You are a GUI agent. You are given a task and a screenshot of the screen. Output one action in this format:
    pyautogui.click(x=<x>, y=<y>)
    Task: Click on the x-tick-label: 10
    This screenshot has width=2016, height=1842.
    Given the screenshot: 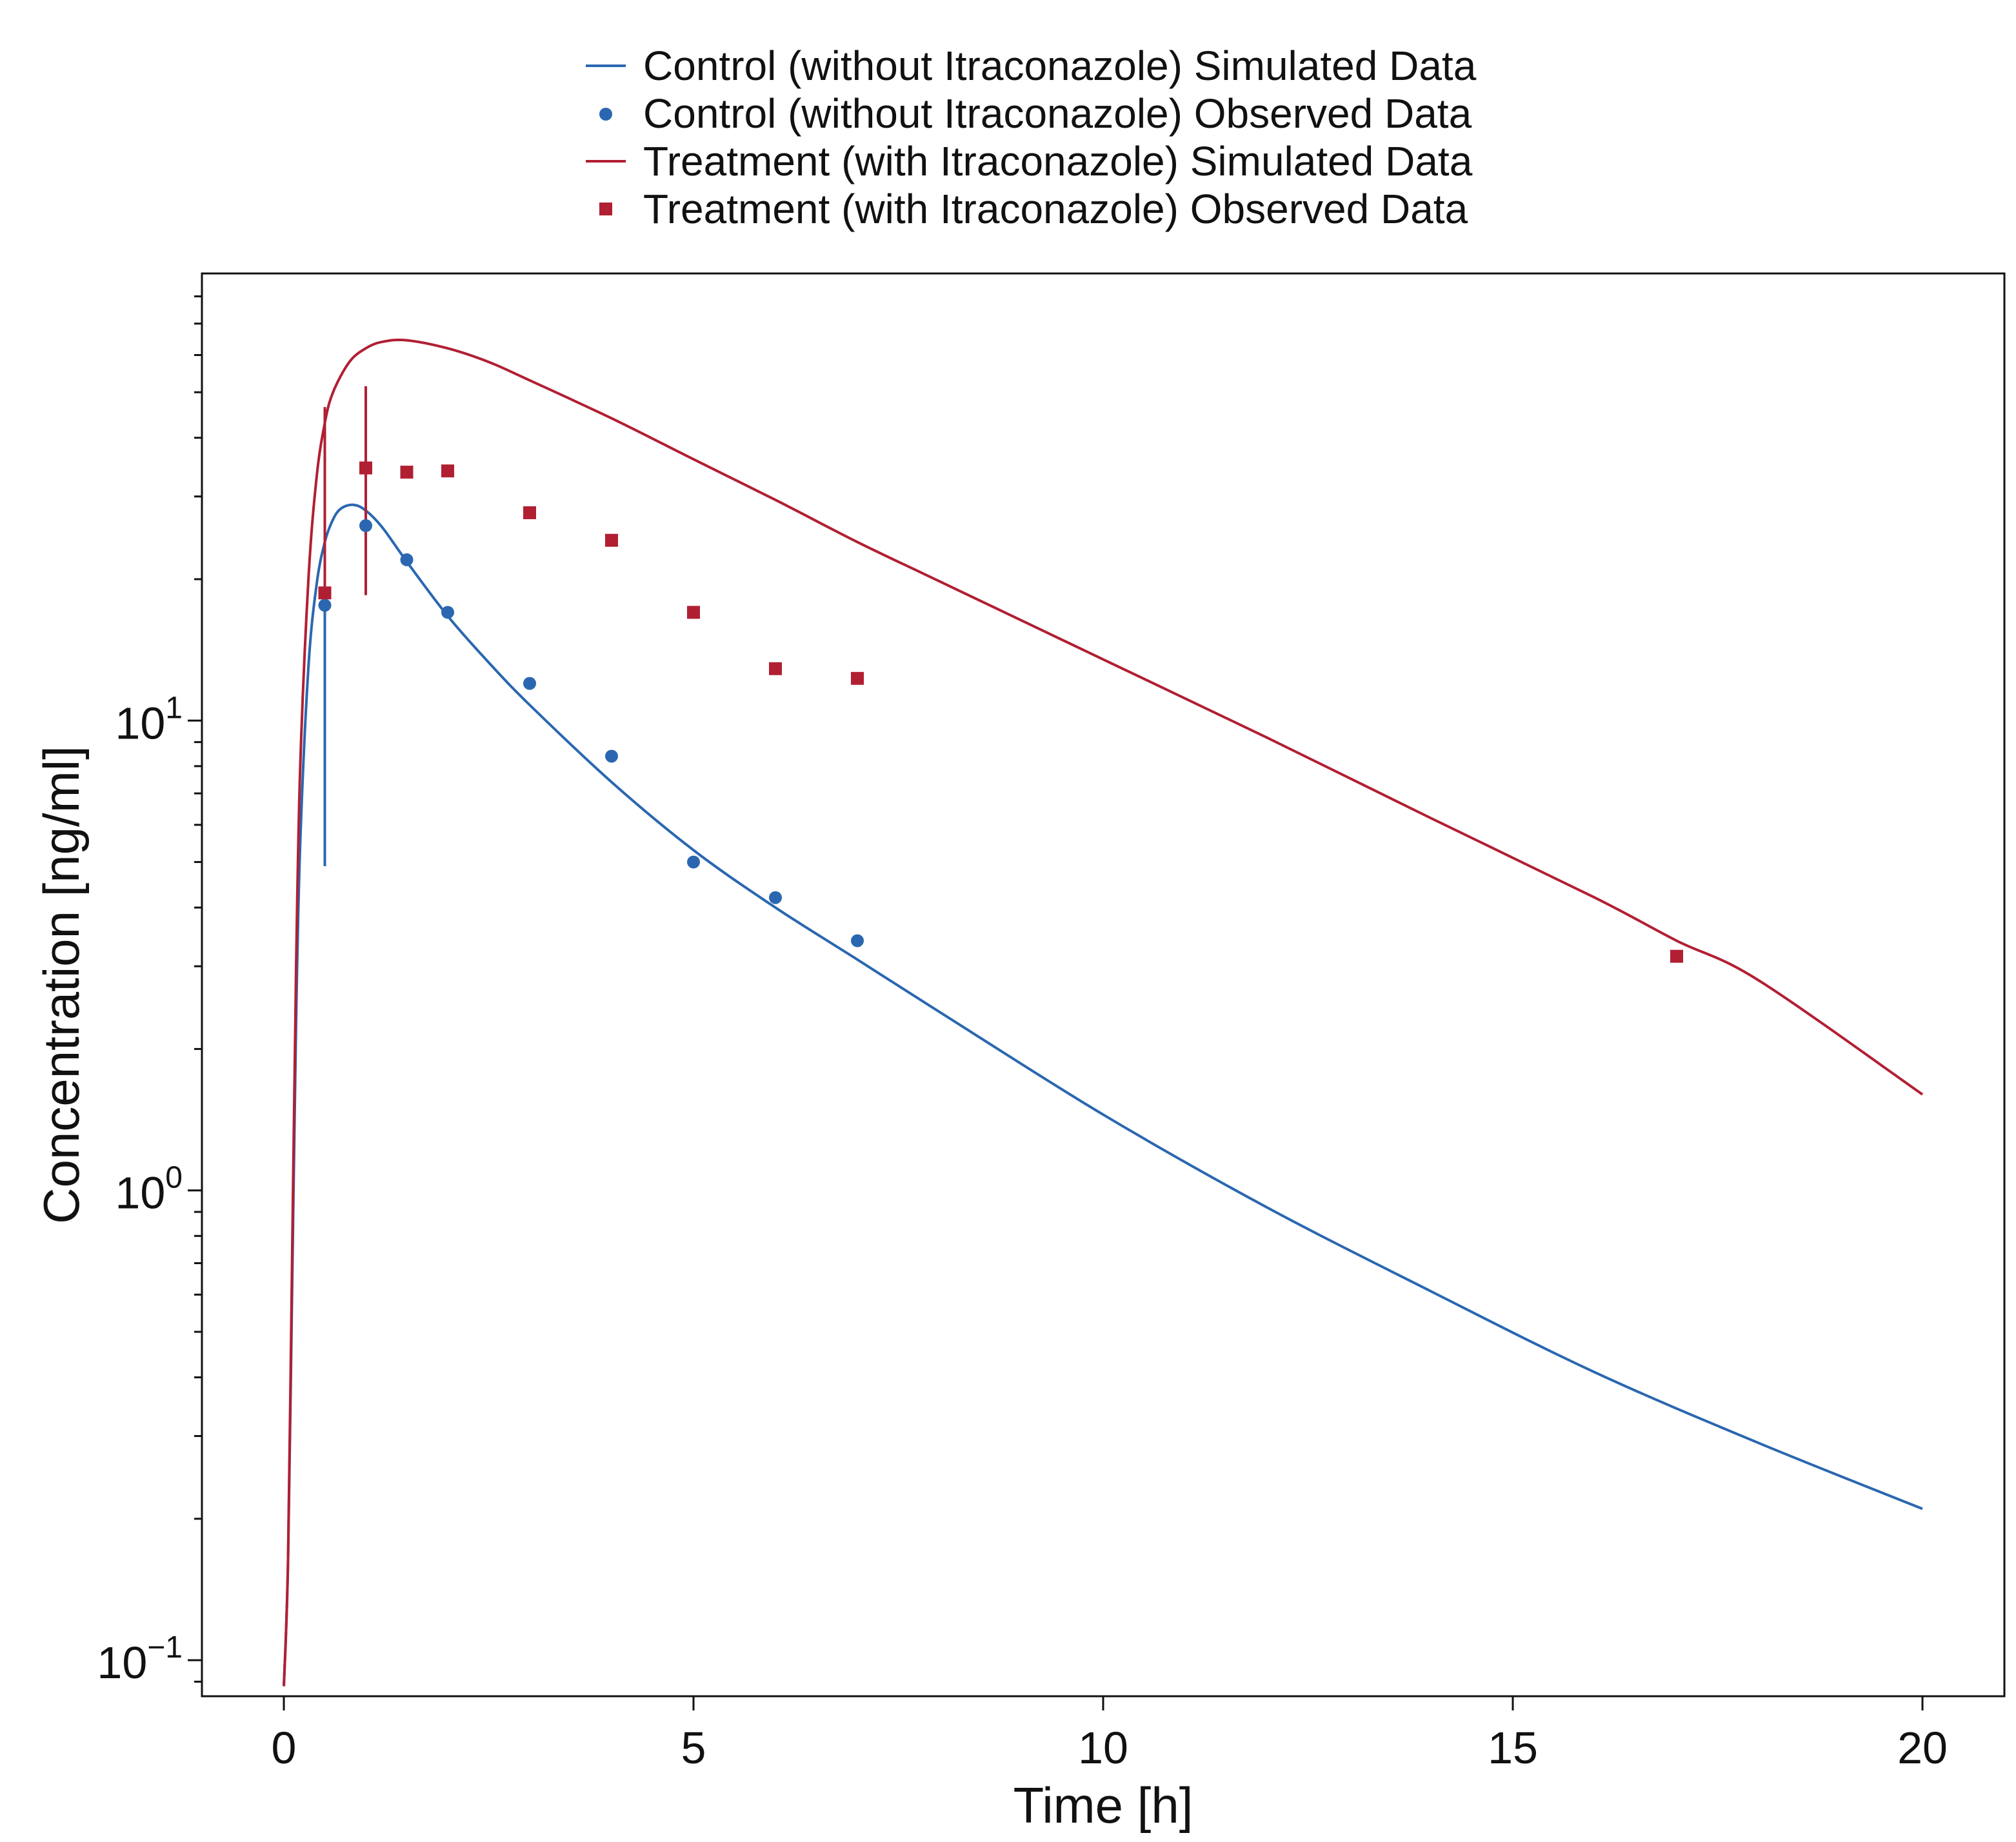 What is the action you would take?
    pyautogui.click(x=1103, y=1748)
    